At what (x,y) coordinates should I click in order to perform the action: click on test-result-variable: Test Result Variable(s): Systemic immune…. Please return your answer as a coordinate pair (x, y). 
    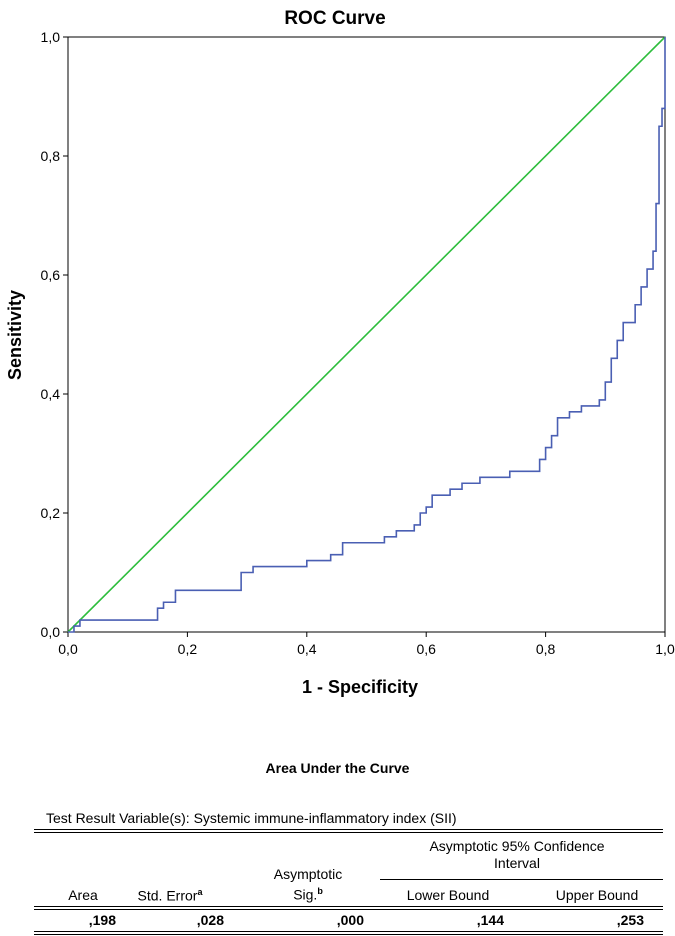
    Looking at the image, I should click on (251, 818).